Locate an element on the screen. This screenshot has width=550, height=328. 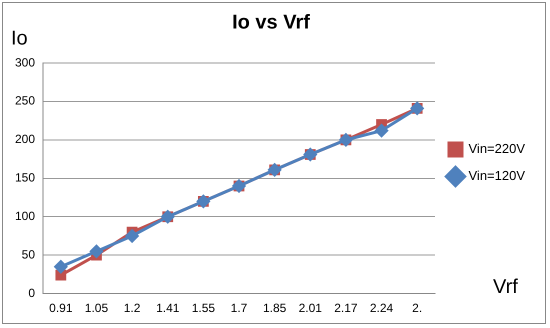
x-tick-label: 2.17 is located at coordinates (346, 308).